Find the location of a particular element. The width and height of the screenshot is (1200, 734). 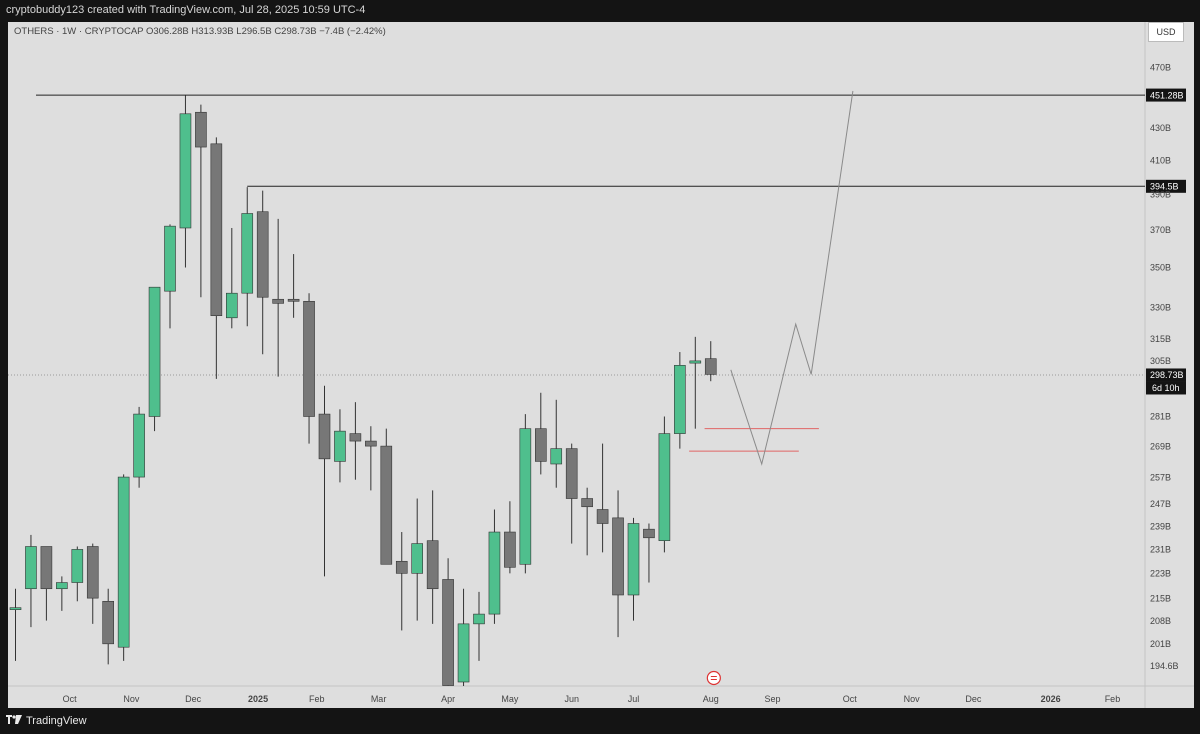

price-tick-label: 390B is located at coordinates (1160, 194).